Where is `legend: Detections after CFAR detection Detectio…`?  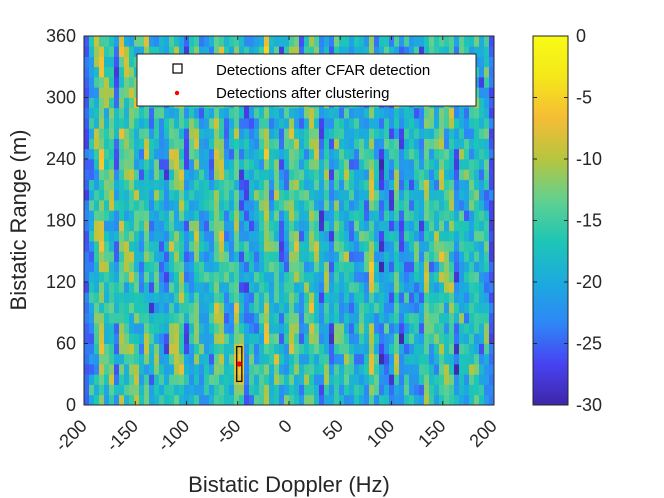 legend: Detections after CFAR detection Detectio… is located at coordinates (306, 80).